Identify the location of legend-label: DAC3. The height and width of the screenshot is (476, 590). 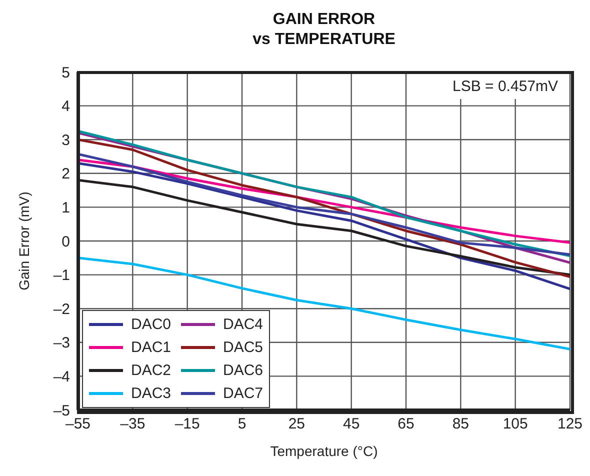
(151, 393).